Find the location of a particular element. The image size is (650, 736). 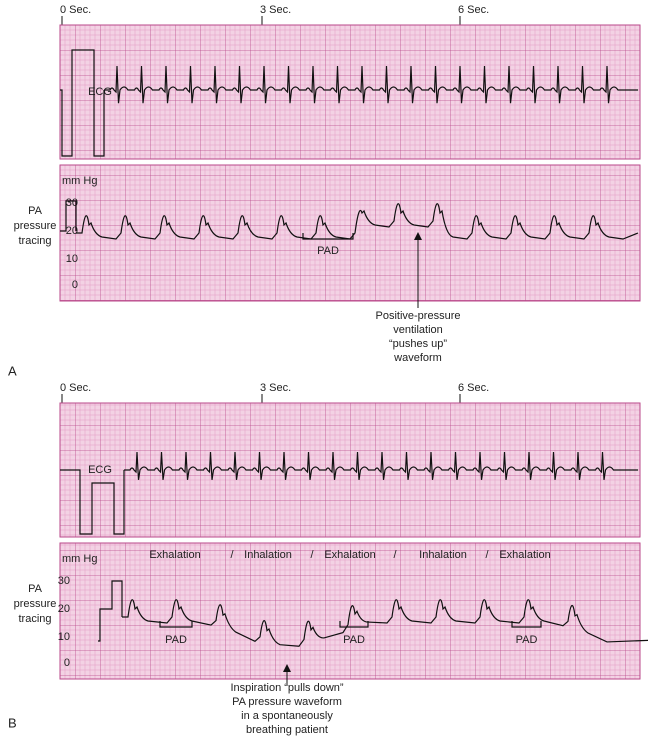

annotation: PA pressure waveform is located at coordinates (287, 702).